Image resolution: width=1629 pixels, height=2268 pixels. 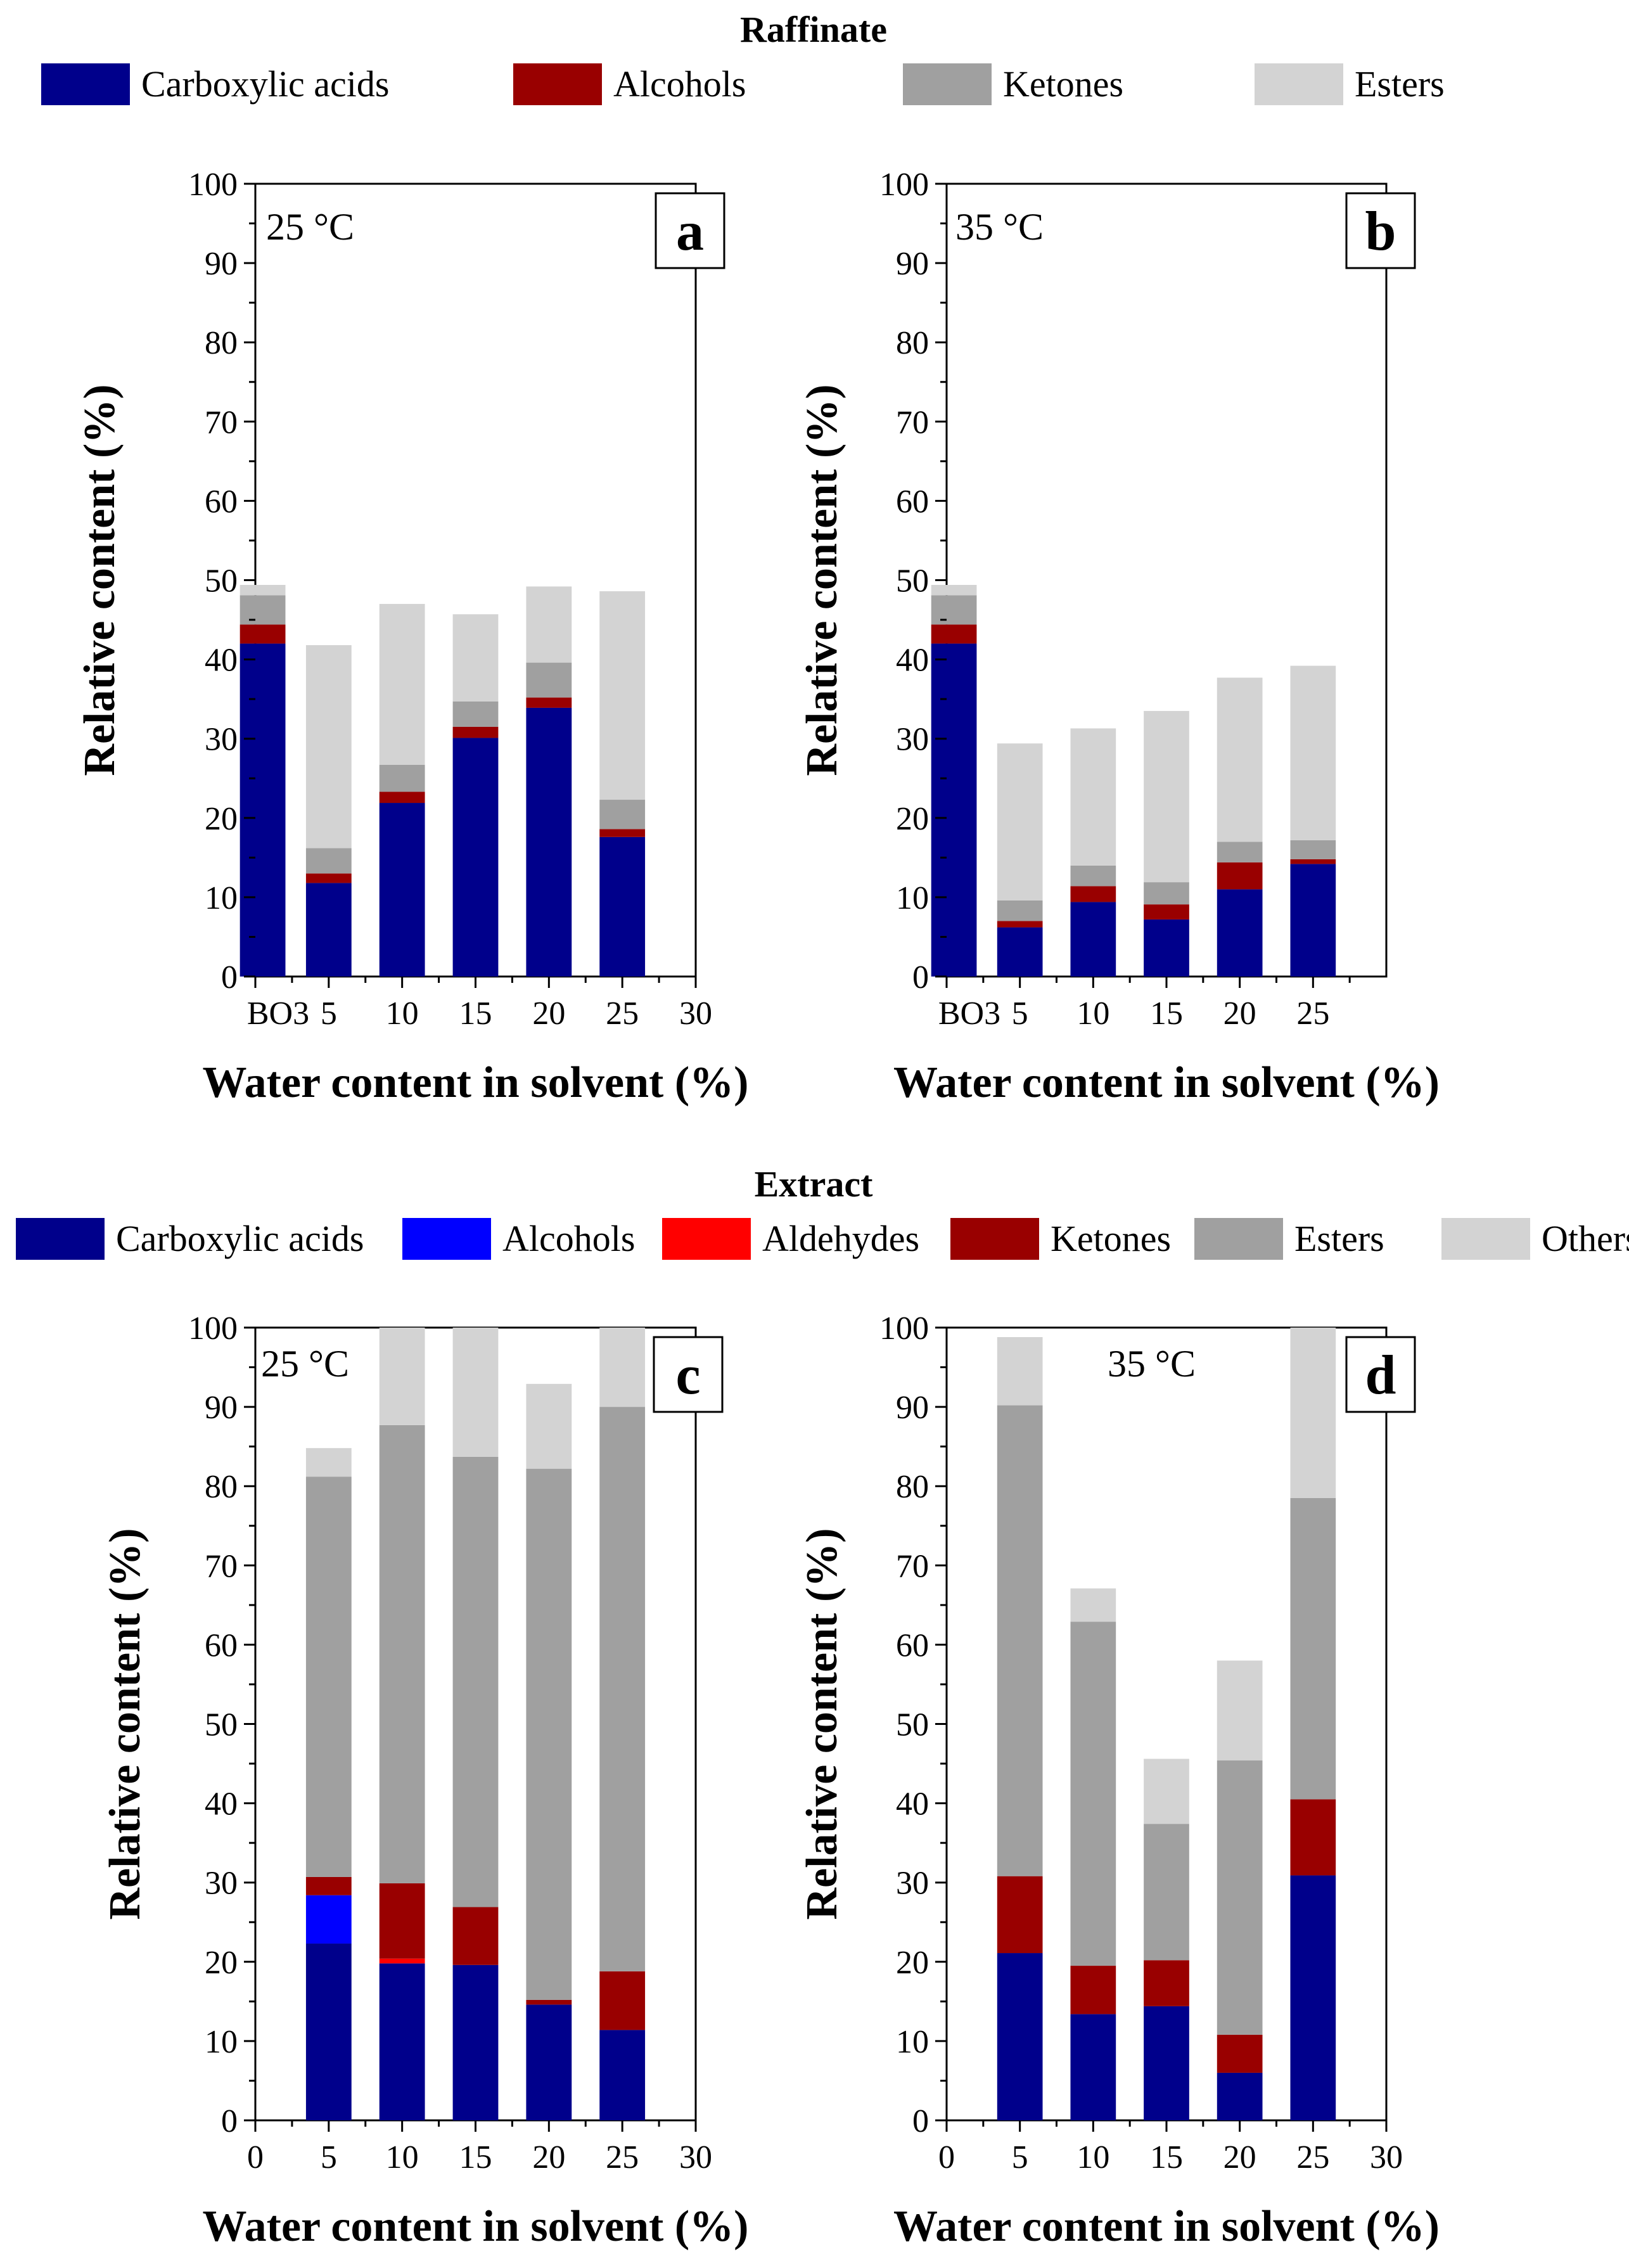 I want to click on panel-letter: b, so click(x=1380, y=231).